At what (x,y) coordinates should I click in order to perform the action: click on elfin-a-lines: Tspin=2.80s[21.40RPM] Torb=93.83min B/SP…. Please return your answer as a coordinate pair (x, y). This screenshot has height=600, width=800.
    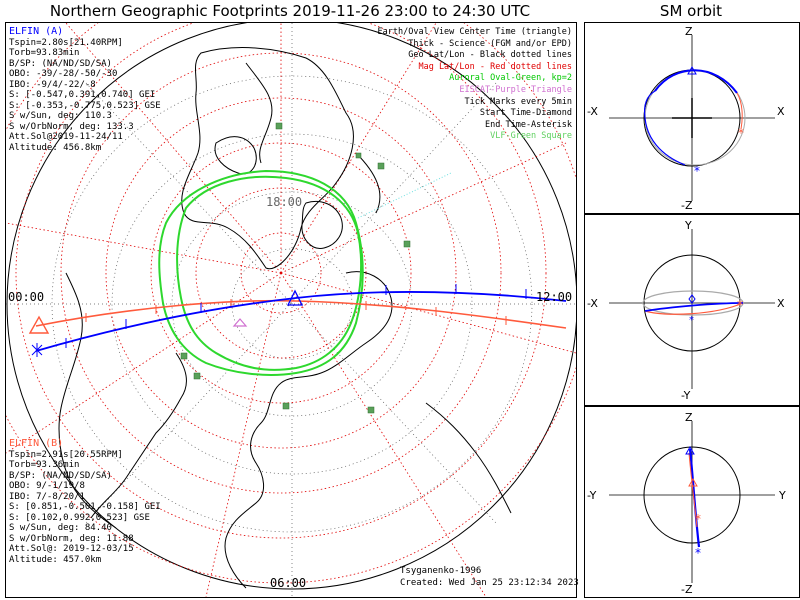
    Looking at the image, I should click on (85, 96).